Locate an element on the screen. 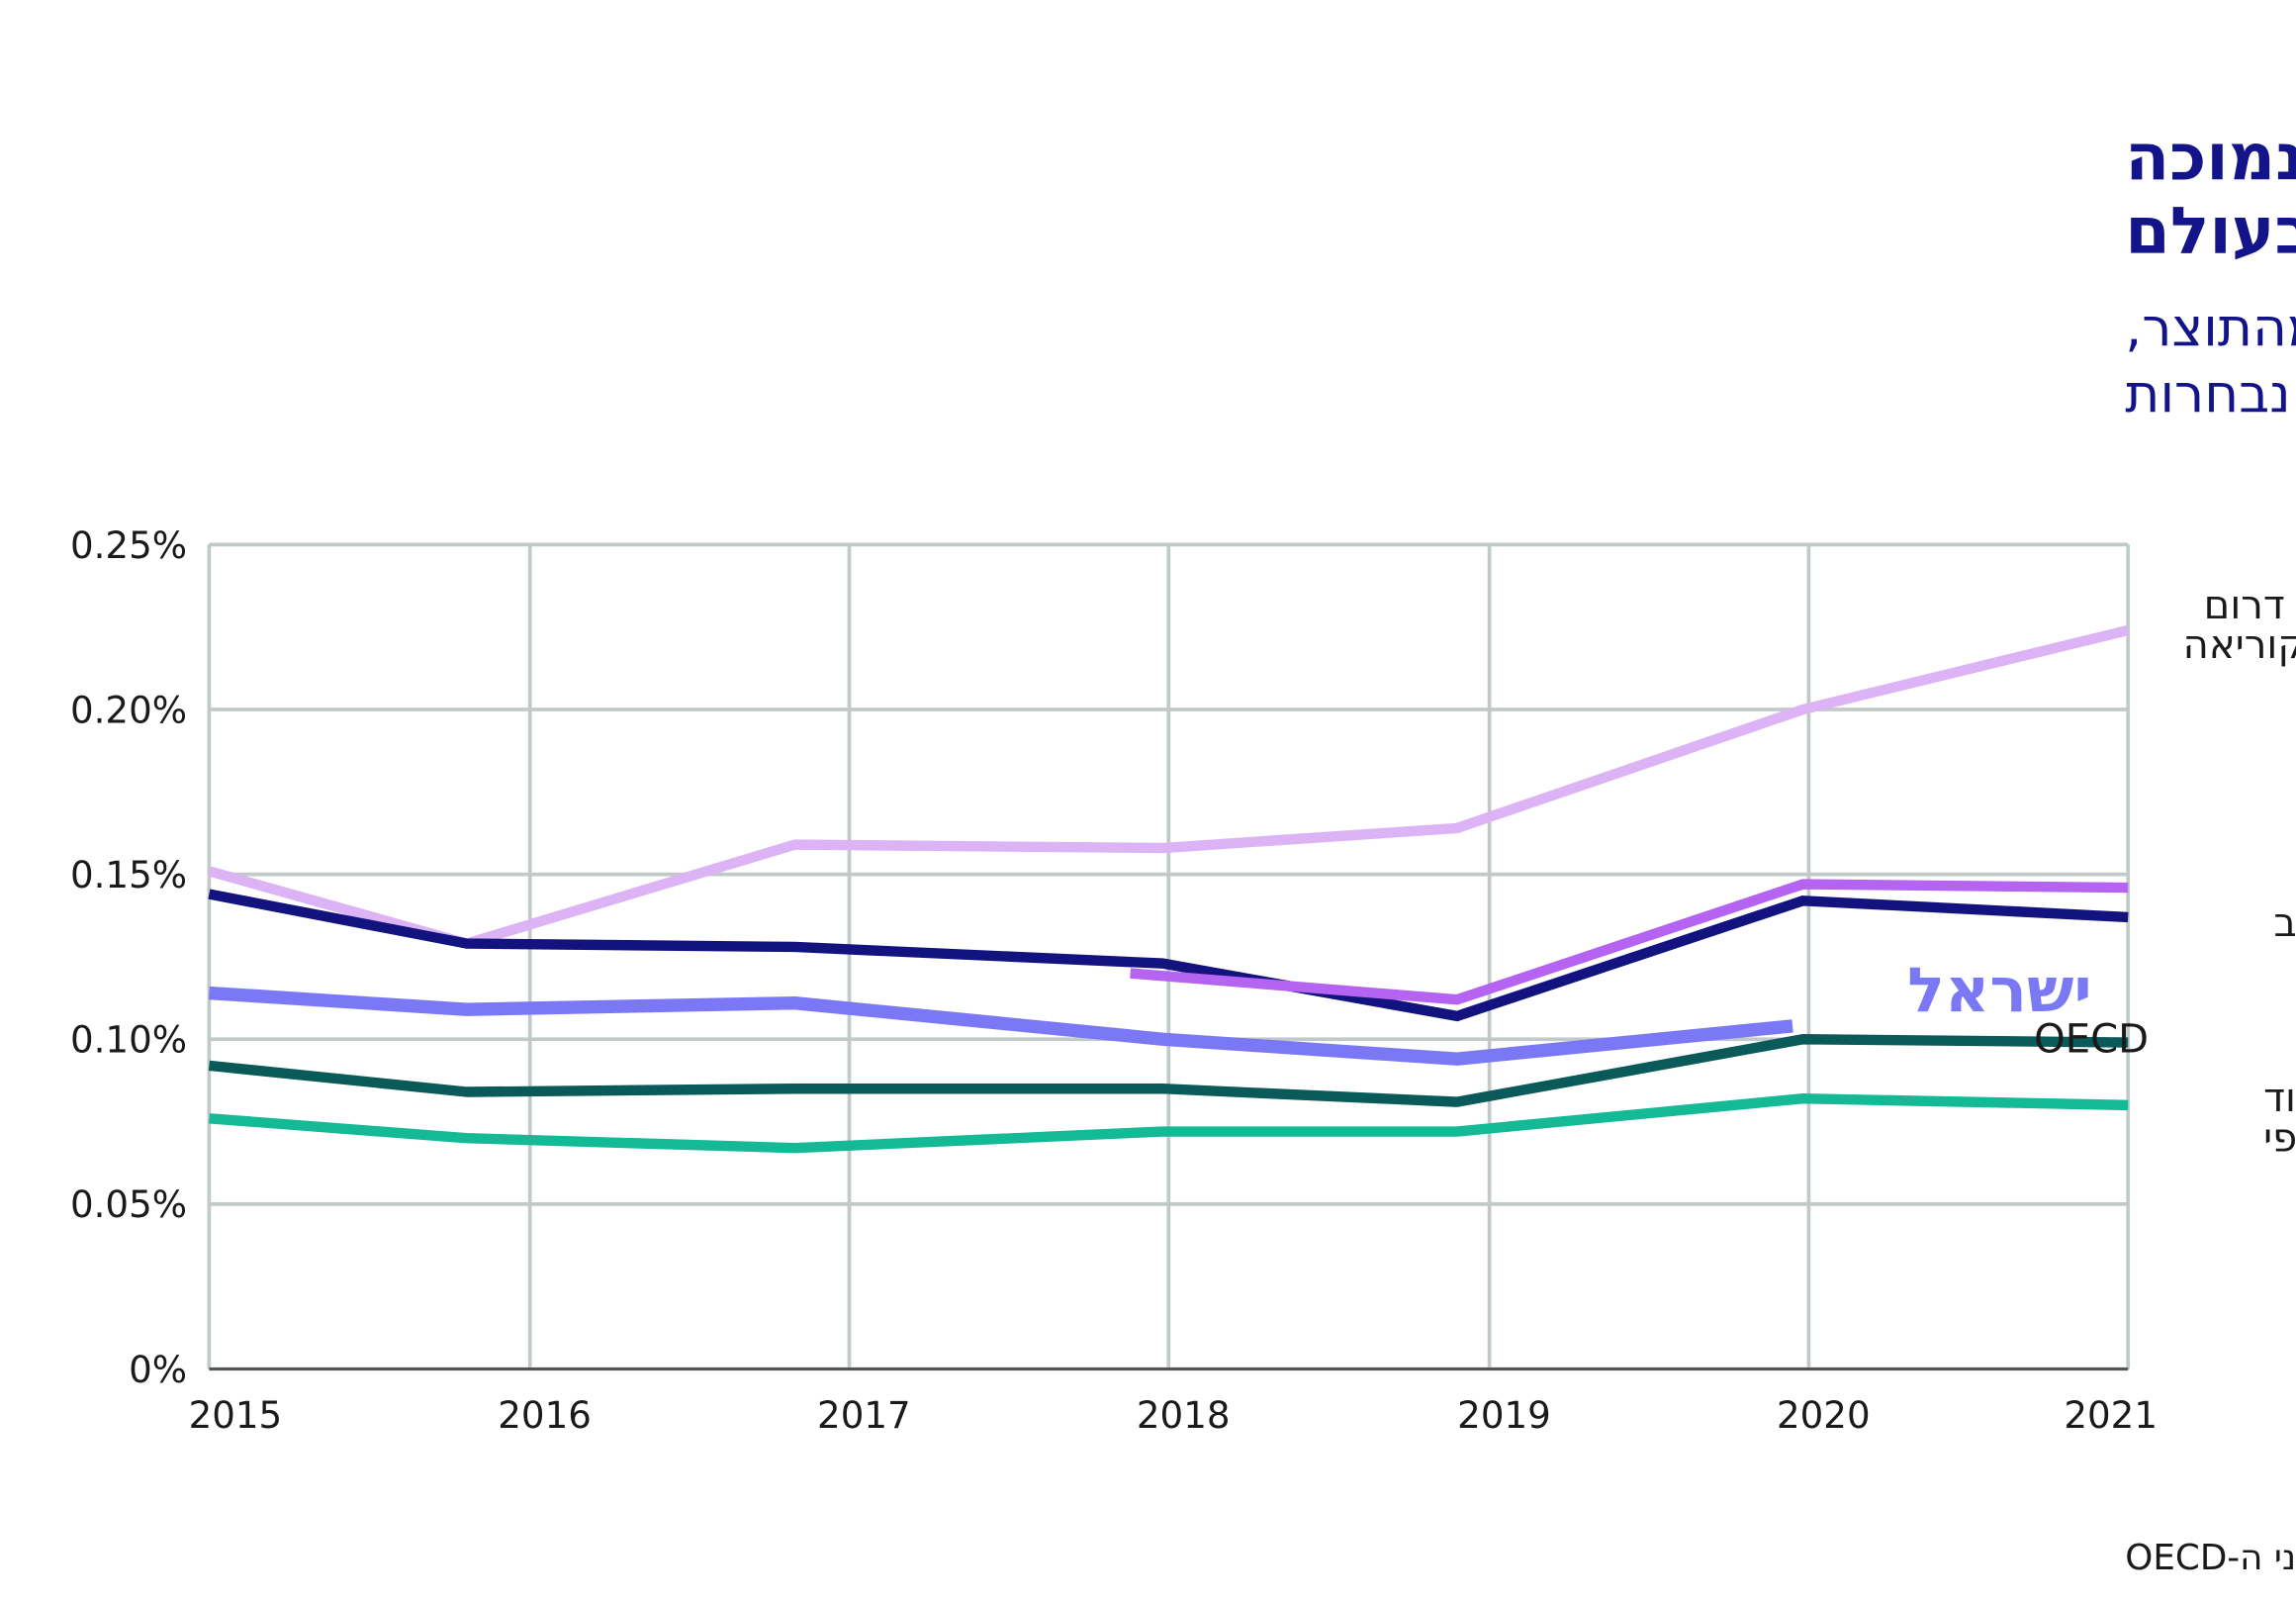 This screenshot has width=2296, height=1603. series-label: קוריאה is located at coordinates (2239, 645).